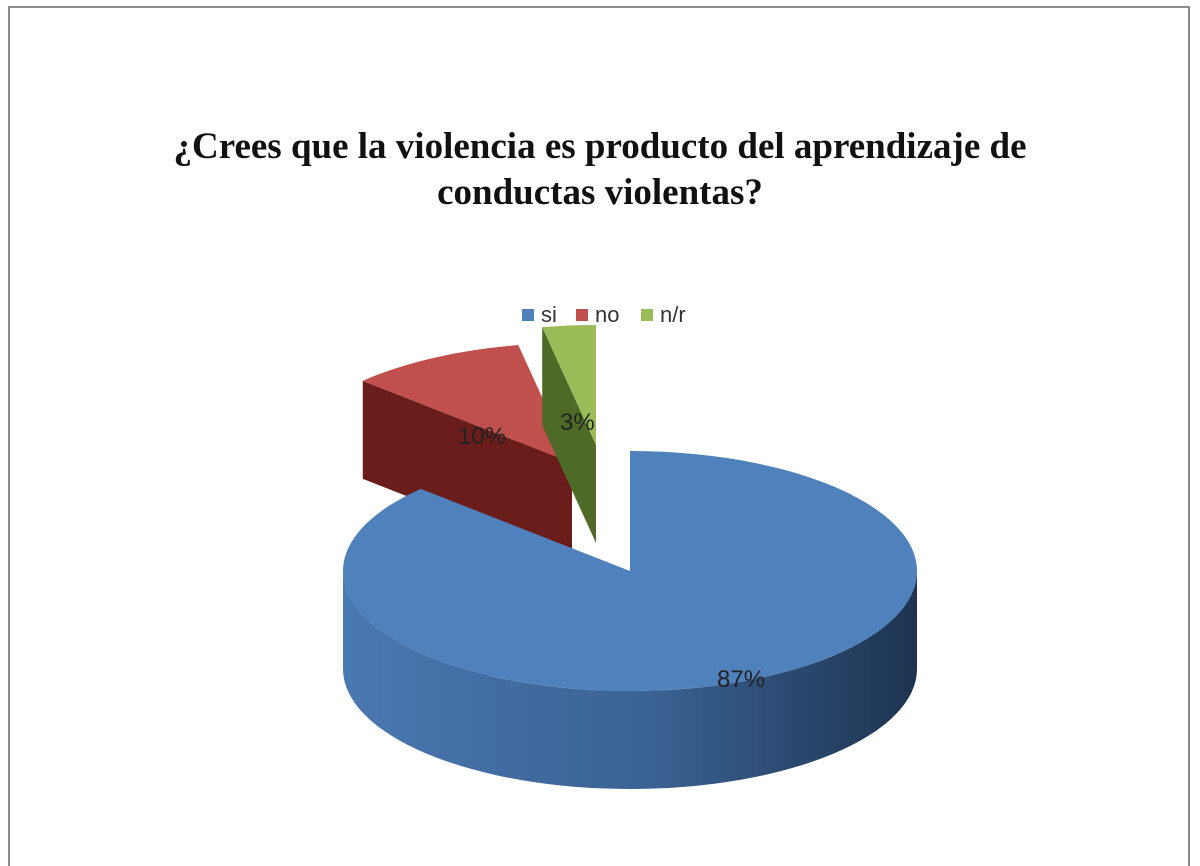  Describe the element at coordinates (482, 436) in the screenshot. I see `data-label-no: 10%` at that location.